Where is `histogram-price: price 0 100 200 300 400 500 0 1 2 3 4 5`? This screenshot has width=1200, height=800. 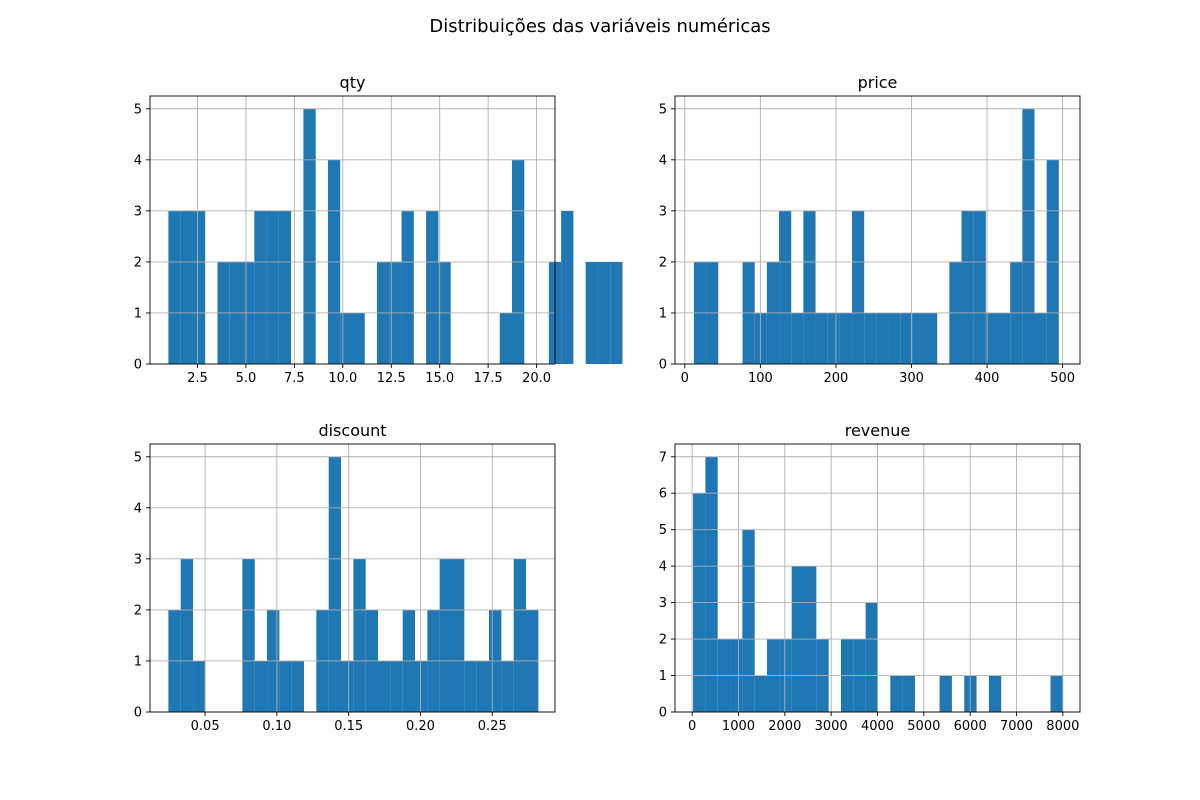 histogram-price: price 0 100 200 300 400 500 0 1 2 3 4 5 is located at coordinates (870, 229).